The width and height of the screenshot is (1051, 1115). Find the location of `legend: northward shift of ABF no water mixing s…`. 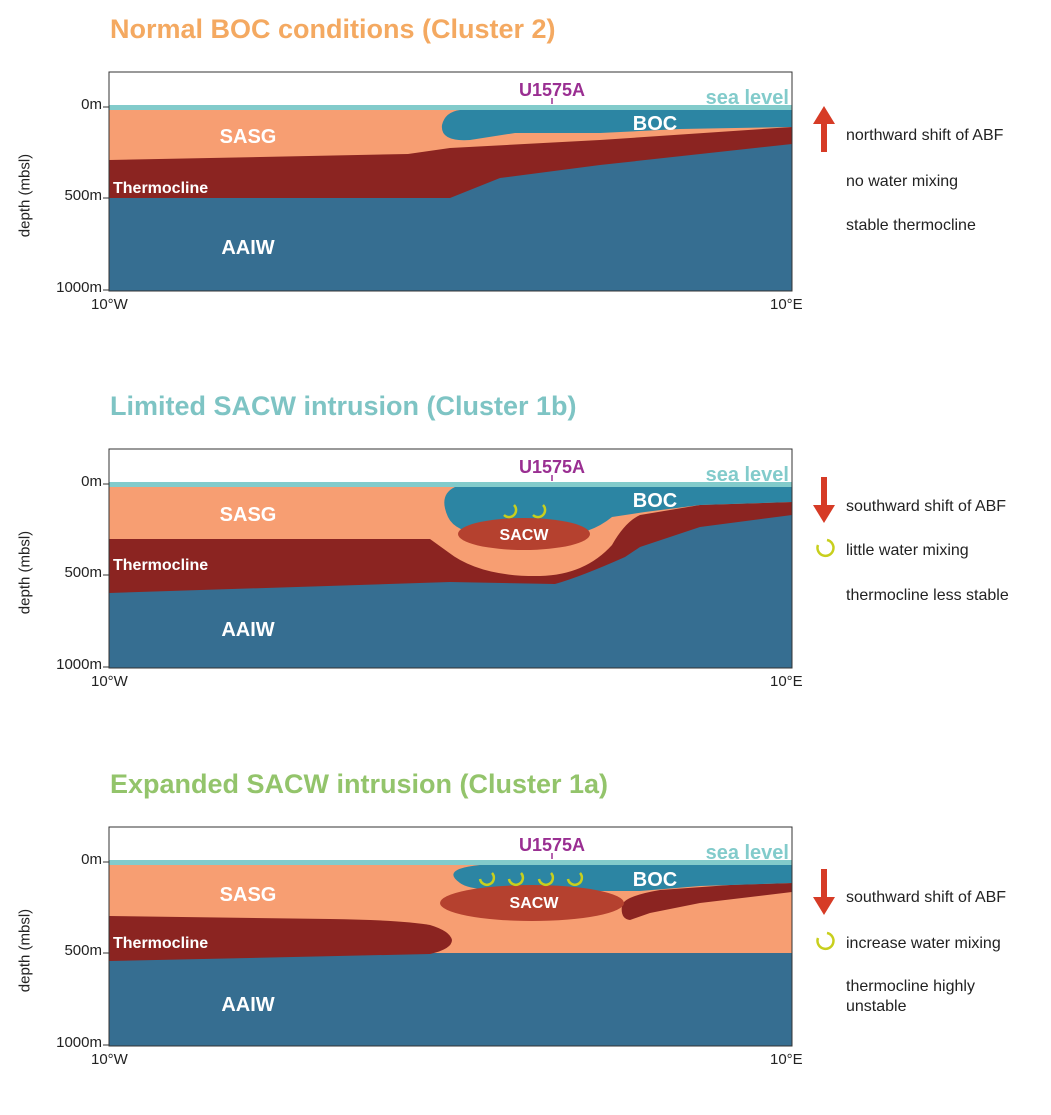

legend: northward shift of ABF no water mixing s… is located at coordinates (930, 200).